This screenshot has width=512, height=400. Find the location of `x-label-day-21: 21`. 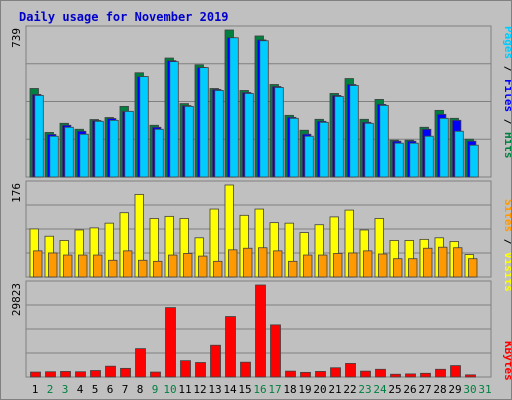

x-label-day-21: 21 is located at coordinates (334, 389).